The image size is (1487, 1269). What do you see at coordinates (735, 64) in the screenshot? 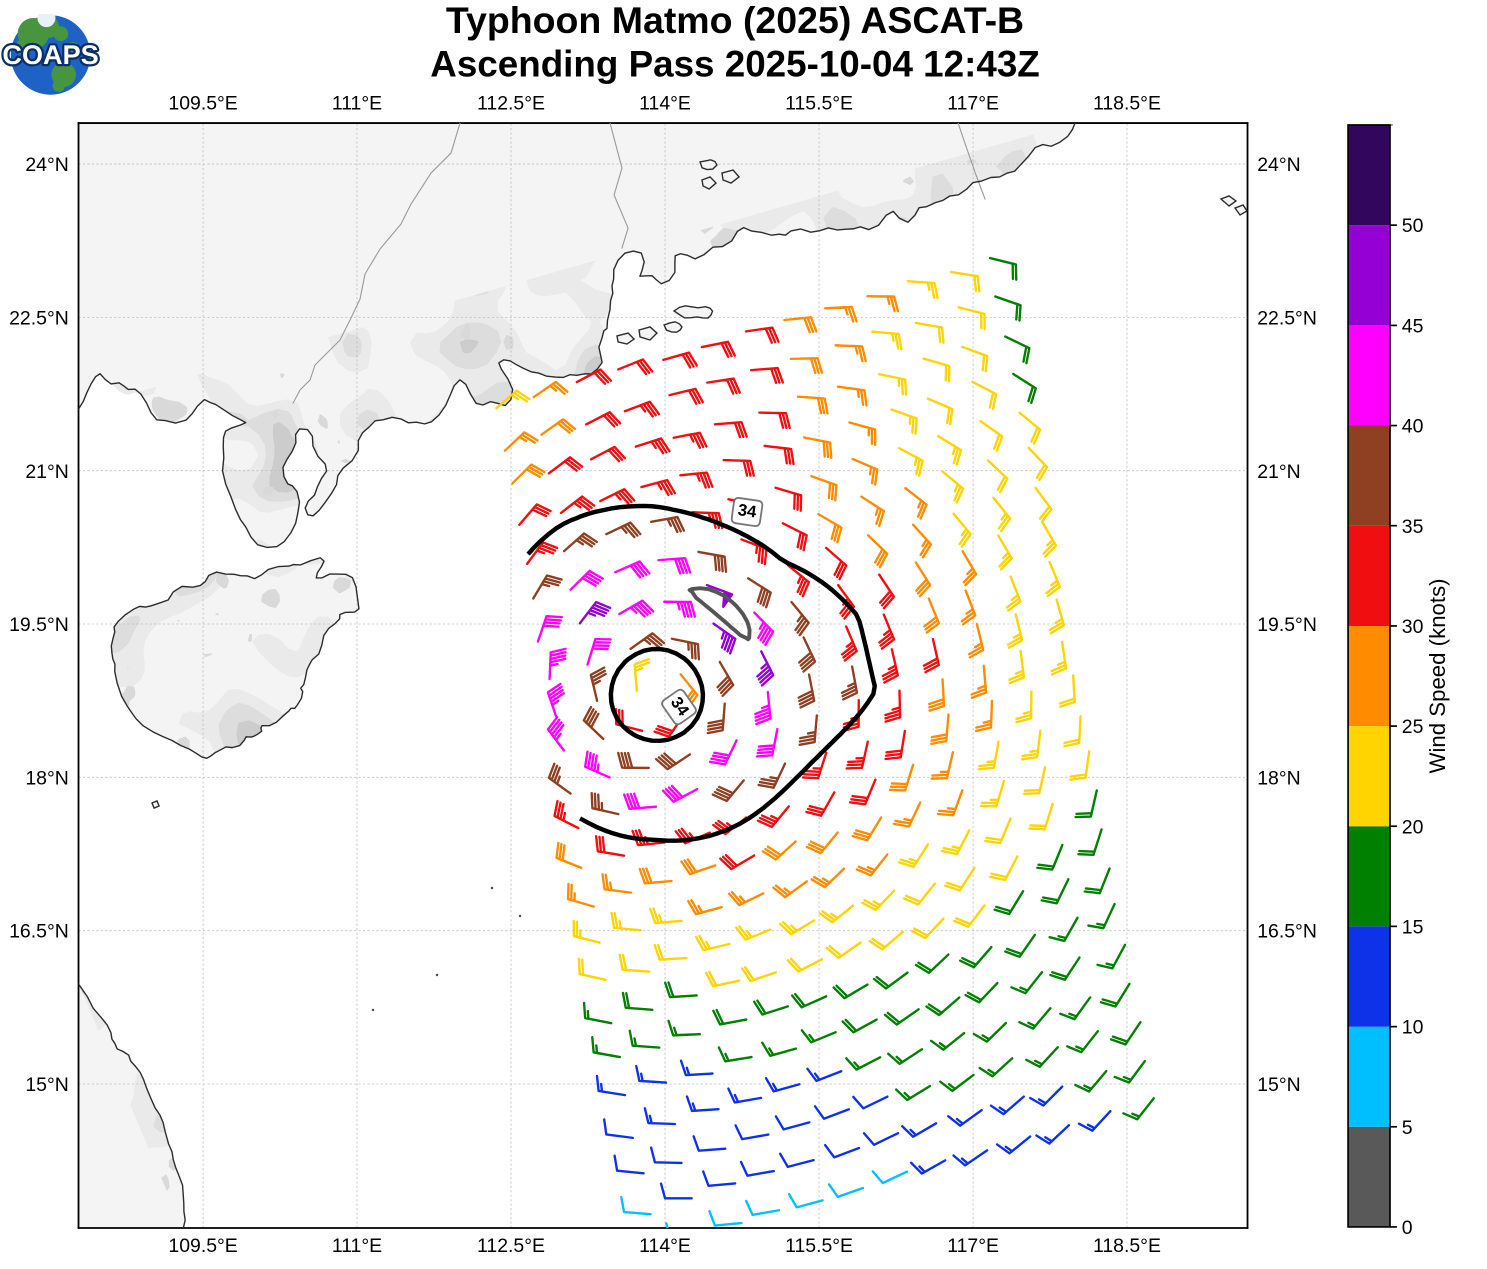
I see `svg-text:Ascending Pass 2025-10-04 12:4: Ascending Pass 2025-10-04 12:43Z` at bounding box center [735, 64].